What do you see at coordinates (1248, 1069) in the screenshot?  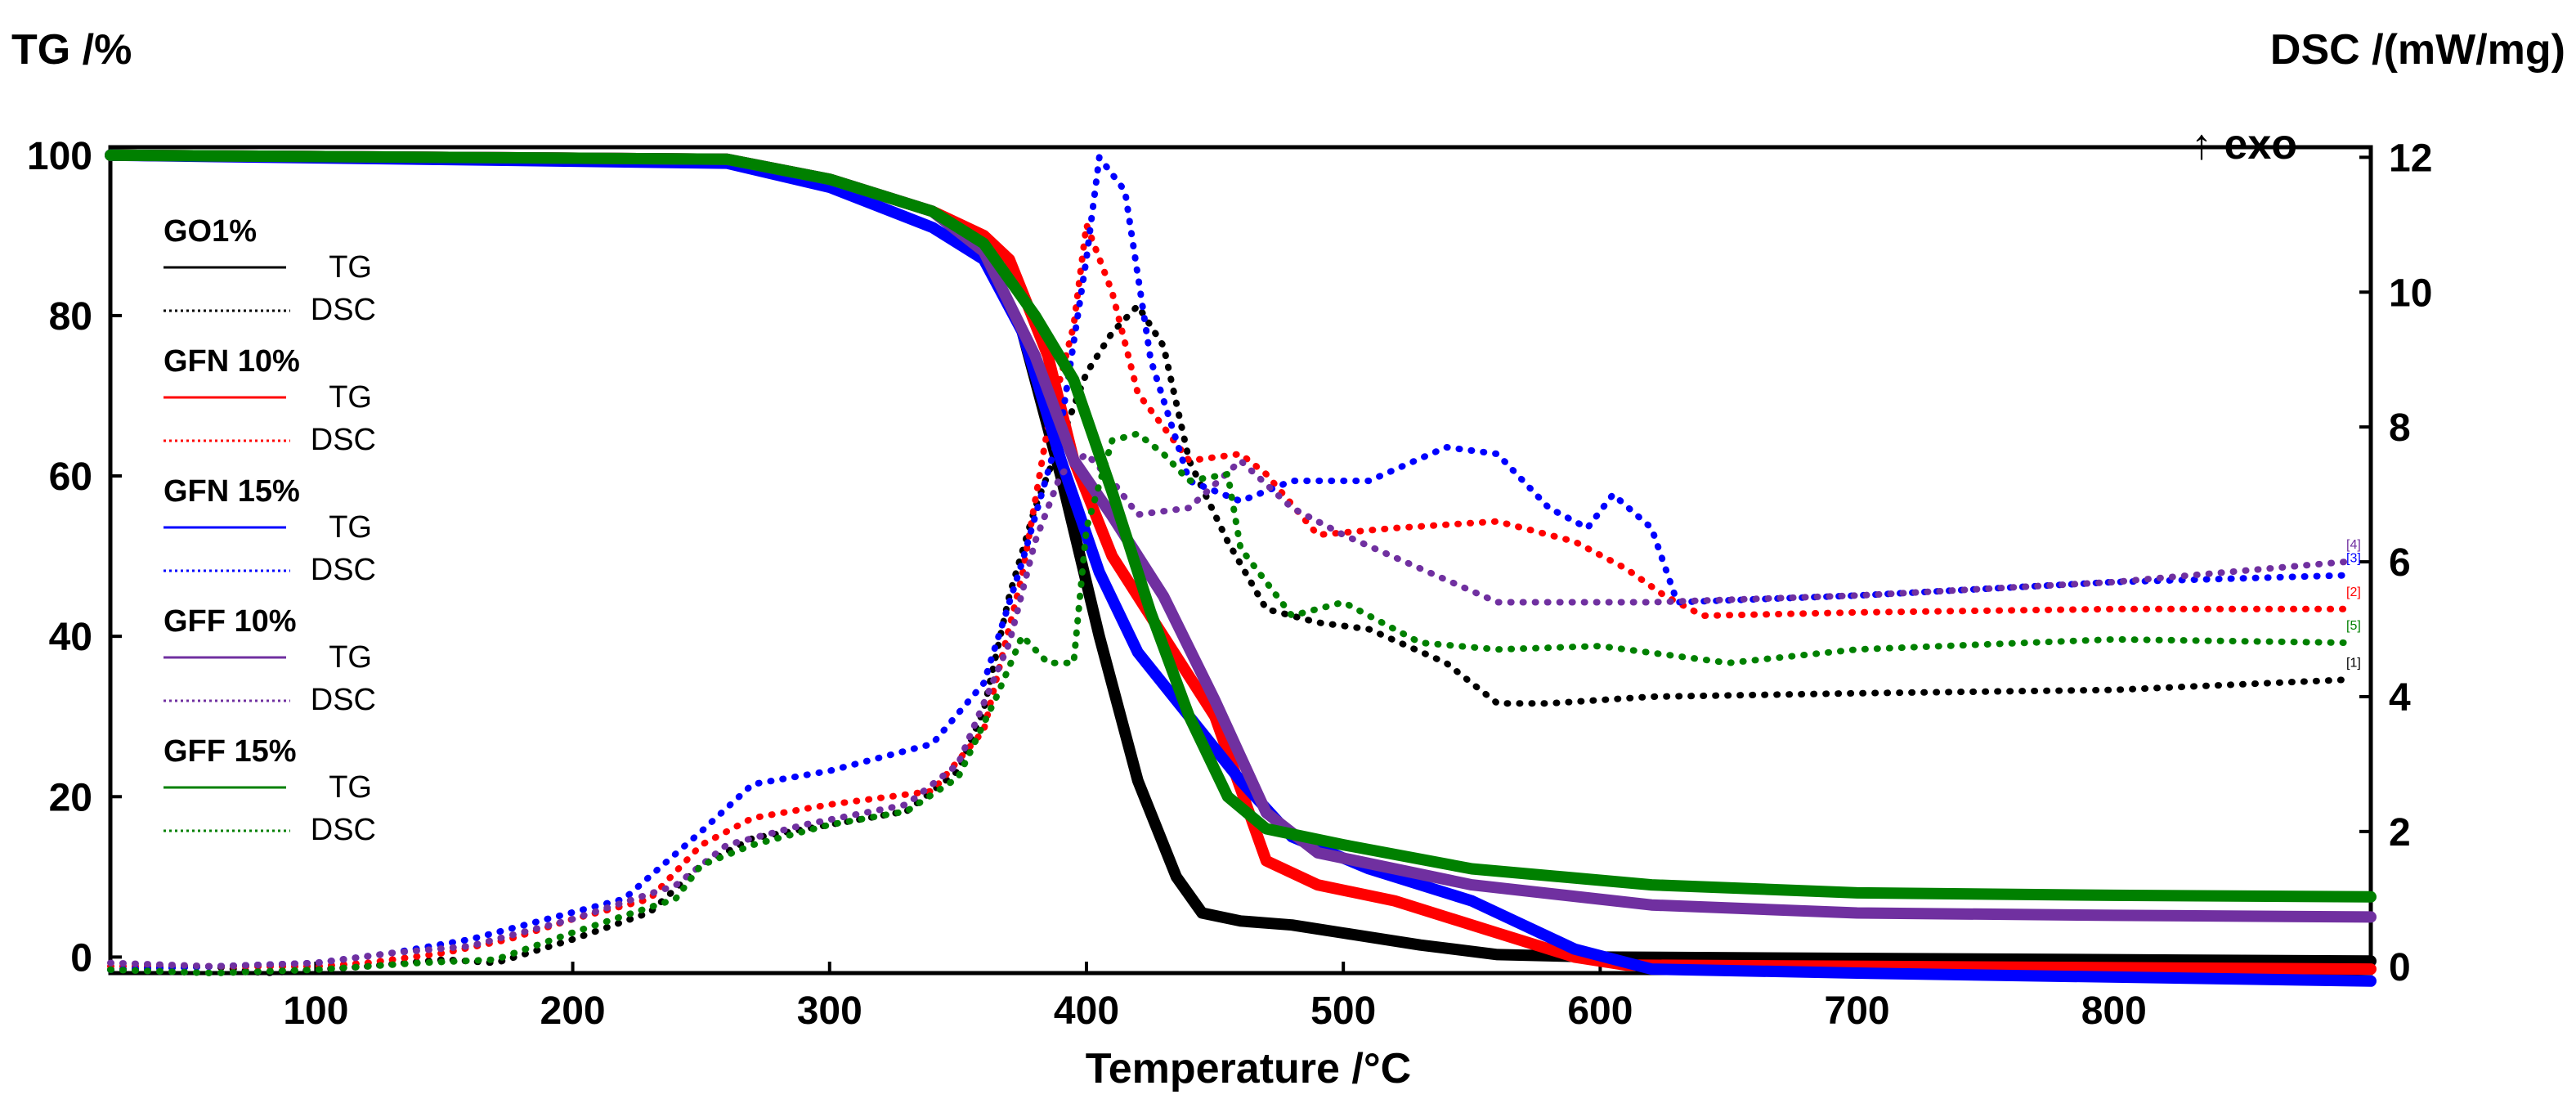 I see `x-axis-title: Temperature /°C` at bounding box center [1248, 1069].